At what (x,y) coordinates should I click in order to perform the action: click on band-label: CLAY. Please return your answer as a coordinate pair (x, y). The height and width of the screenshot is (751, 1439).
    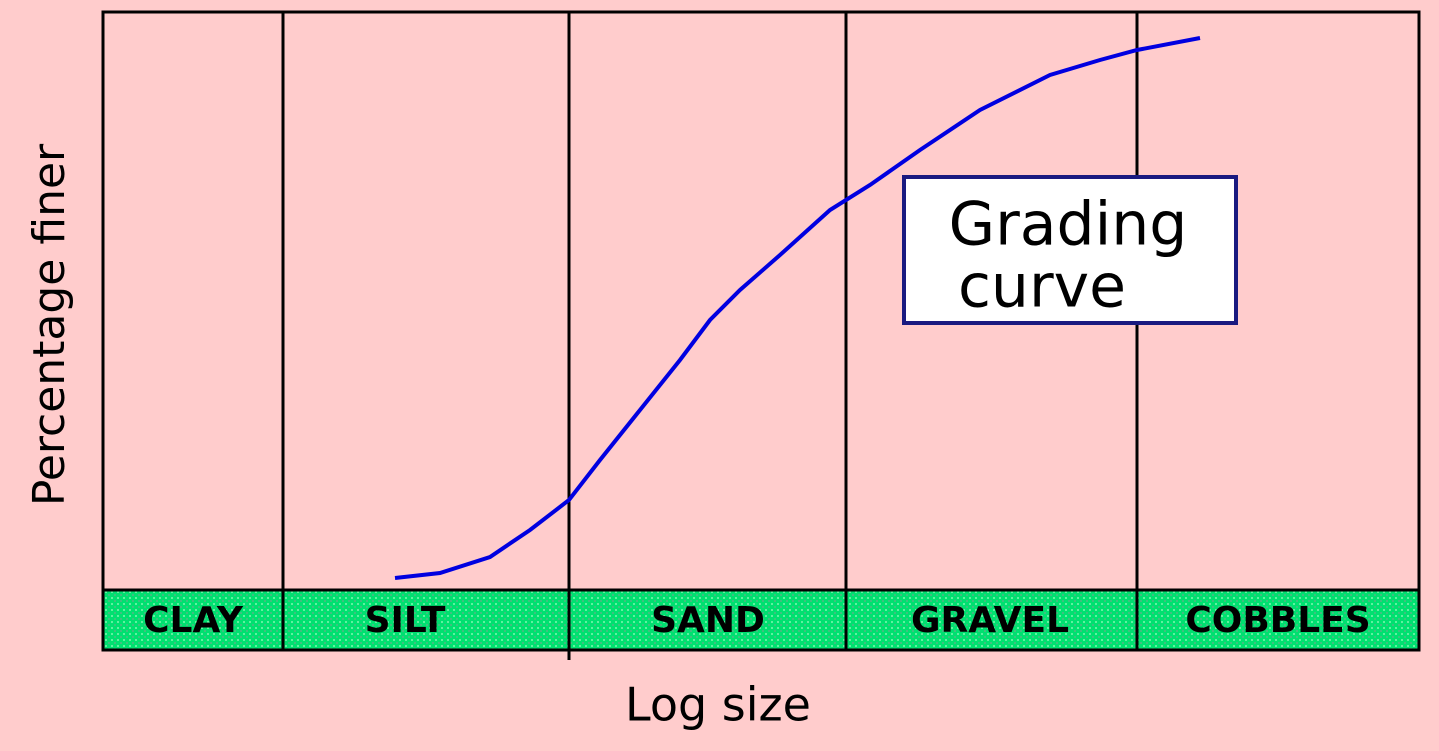
    Looking at the image, I should click on (193, 620).